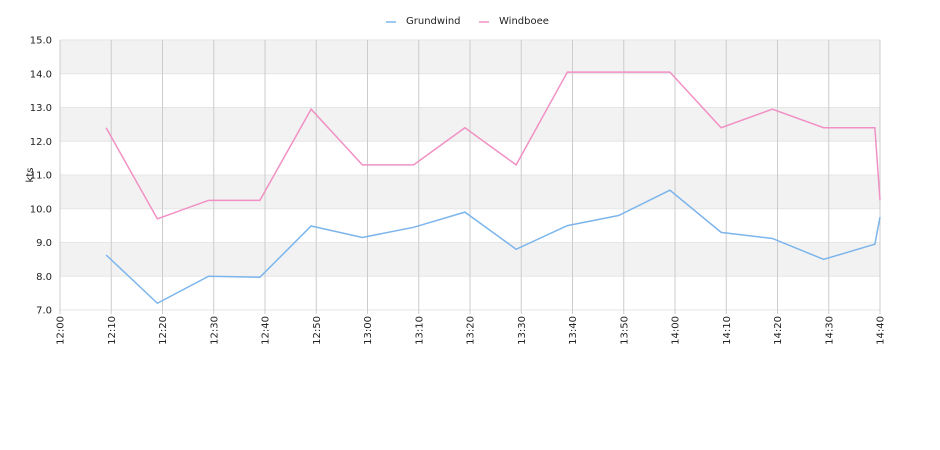 This screenshot has width=940, height=450. Describe the element at coordinates (368, 330) in the screenshot. I see `x-tick-label: 13:00` at that location.